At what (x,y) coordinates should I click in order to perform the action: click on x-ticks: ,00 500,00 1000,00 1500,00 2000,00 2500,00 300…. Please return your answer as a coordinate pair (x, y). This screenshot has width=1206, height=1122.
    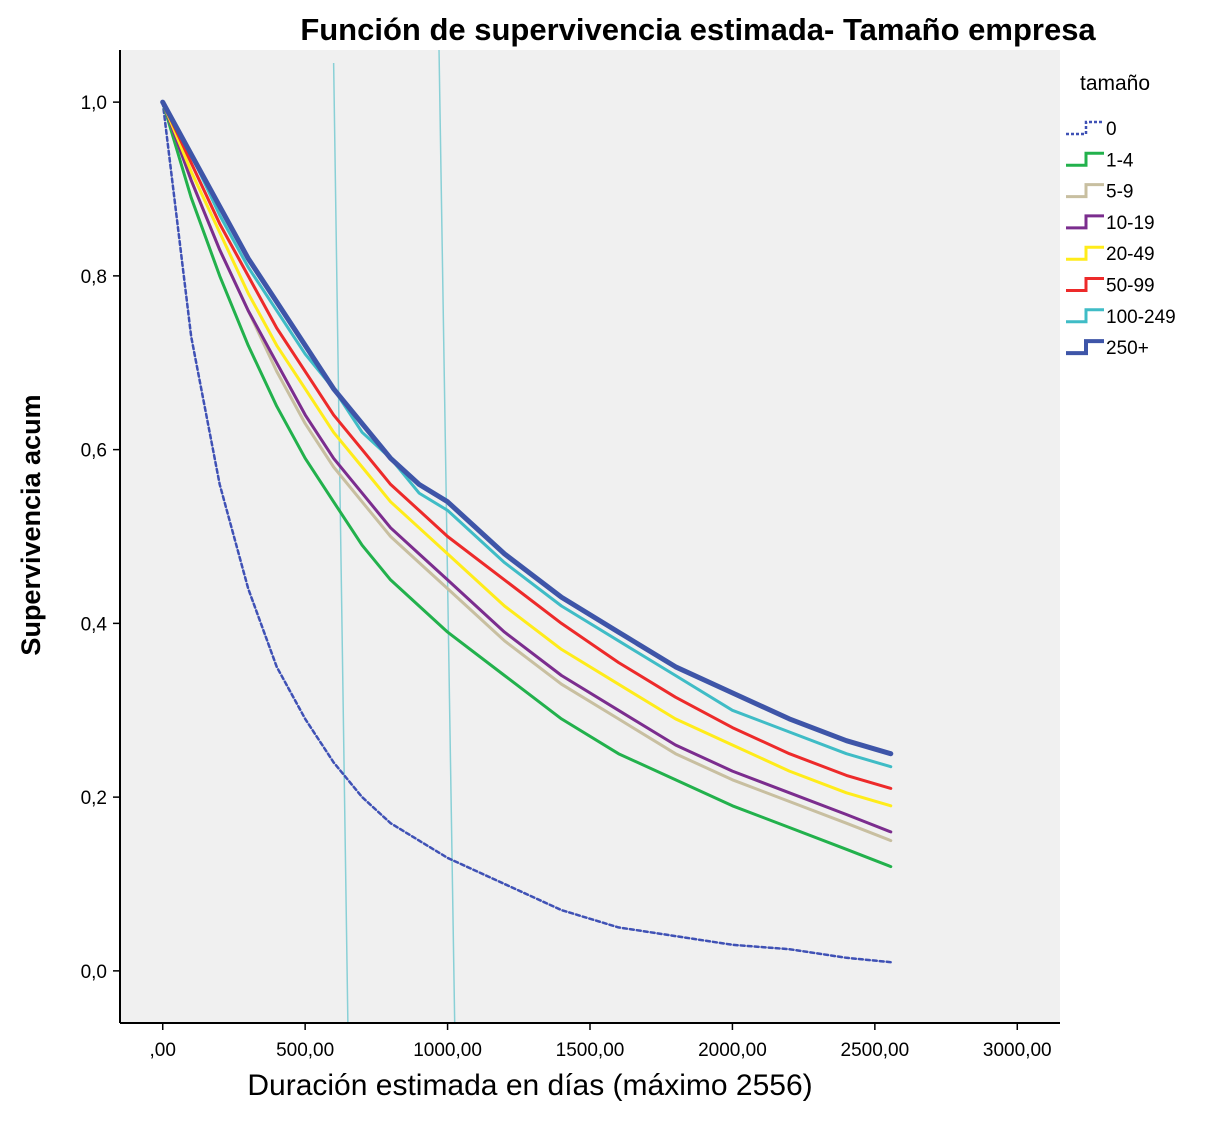
    Looking at the image, I should click on (601, 1042).